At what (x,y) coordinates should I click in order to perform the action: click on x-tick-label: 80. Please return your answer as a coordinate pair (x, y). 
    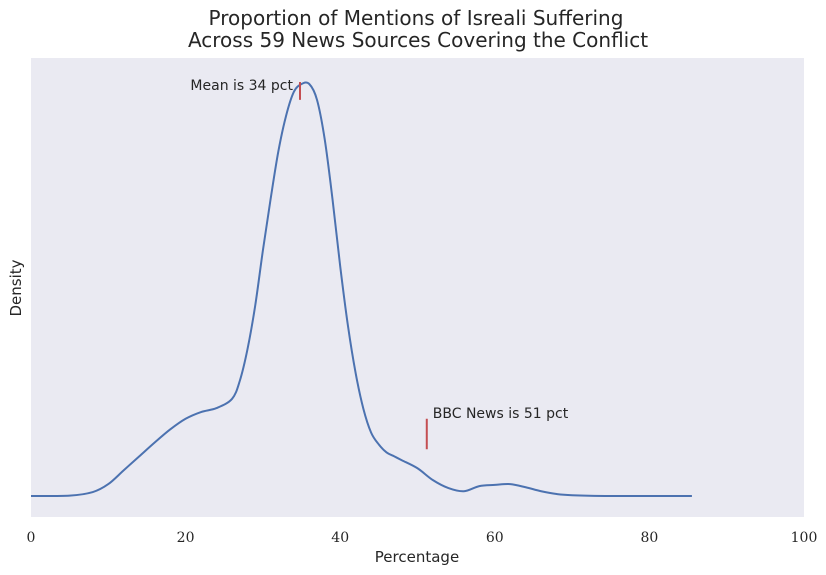
    Looking at the image, I should click on (649, 538).